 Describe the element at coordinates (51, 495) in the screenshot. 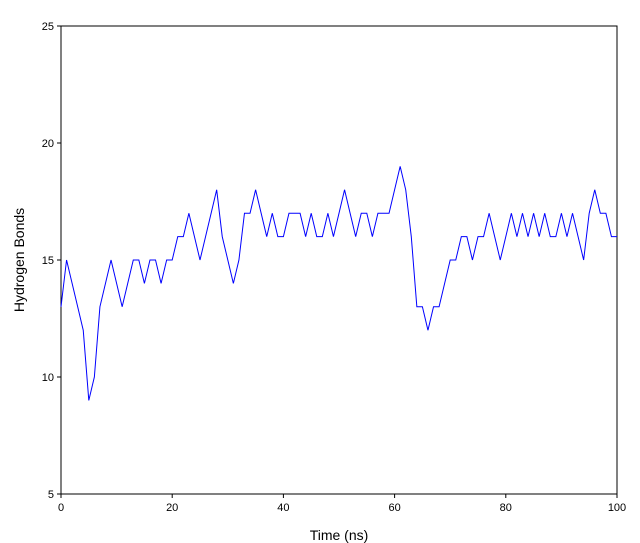

I see `y-tick-label: 5` at that location.